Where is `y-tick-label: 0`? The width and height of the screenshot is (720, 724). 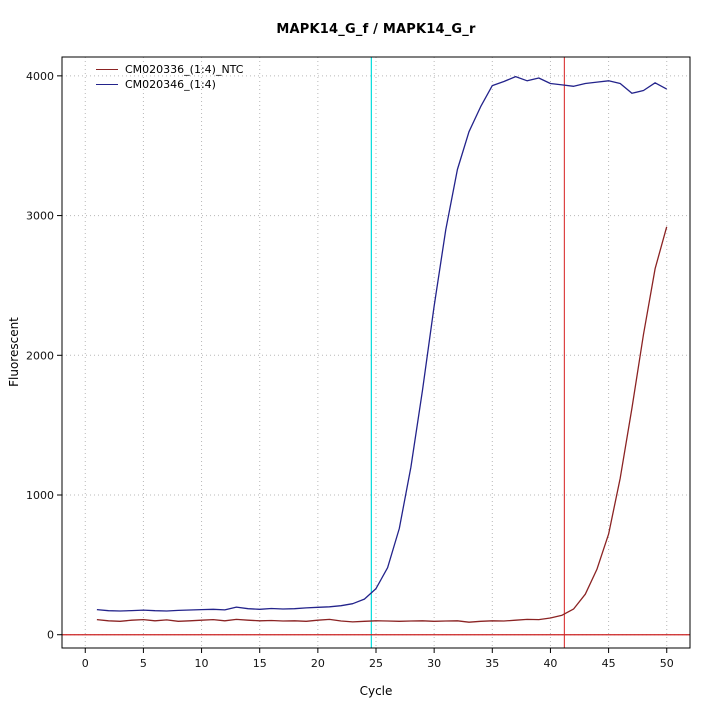
y-tick-label: 0 is located at coordinates (50, 635).